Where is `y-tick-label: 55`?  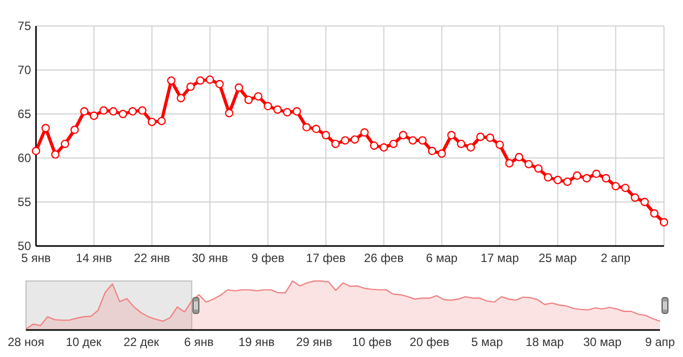
y-tick-label: 55 is located at coordinates (25, 202).